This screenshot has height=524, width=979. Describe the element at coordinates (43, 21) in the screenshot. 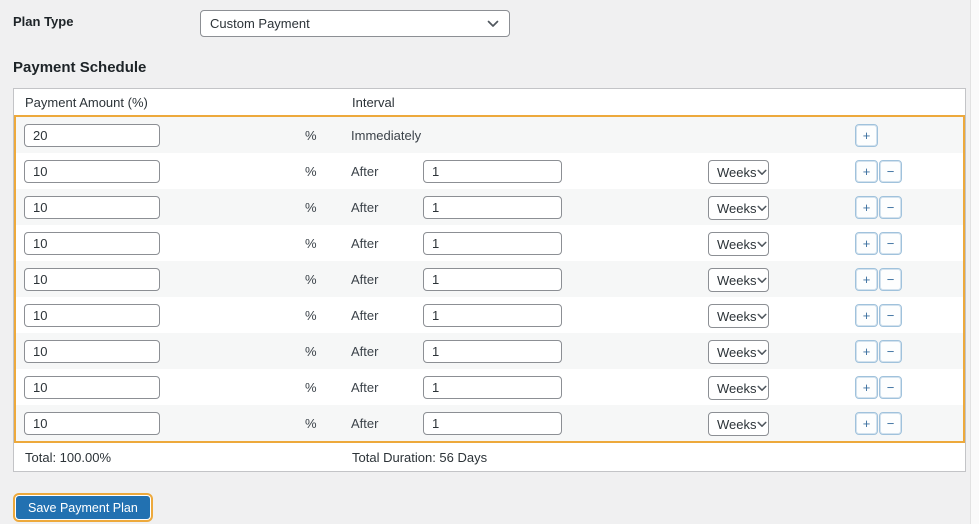

I see `plan-type-label: Plan Type` at that location.